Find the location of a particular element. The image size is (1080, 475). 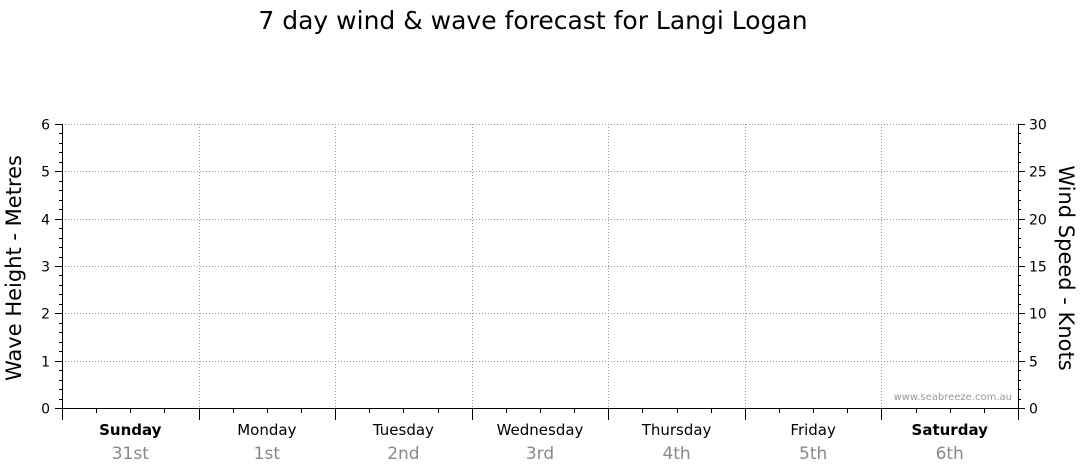

right-tick-label: 30 is located at coordinates (1038, 126).